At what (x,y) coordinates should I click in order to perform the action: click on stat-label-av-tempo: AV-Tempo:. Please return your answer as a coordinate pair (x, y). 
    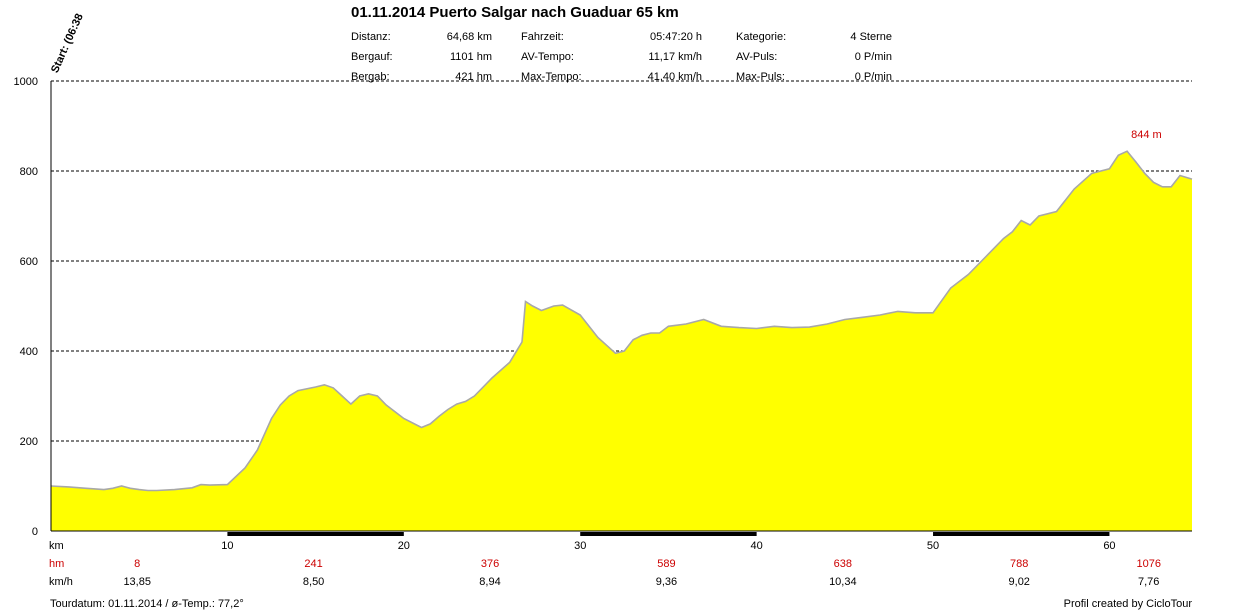
    Looking at the image, I should click on (547, 57).